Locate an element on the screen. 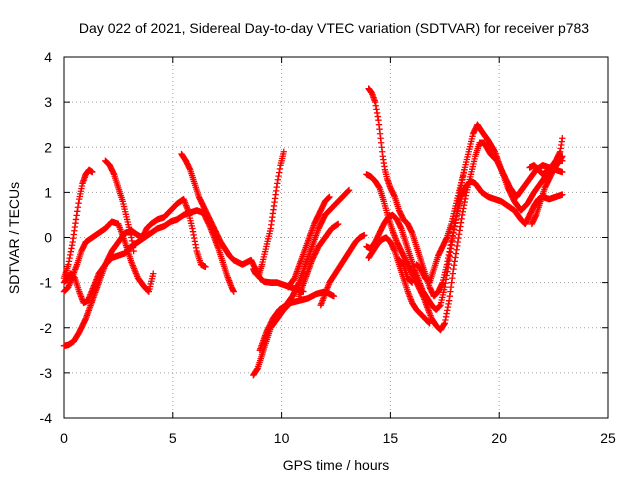 This screenshot has height=480, width=640. x-tick-labels: 0 5 10 15 20 25 is located at coordinates (338, 438).